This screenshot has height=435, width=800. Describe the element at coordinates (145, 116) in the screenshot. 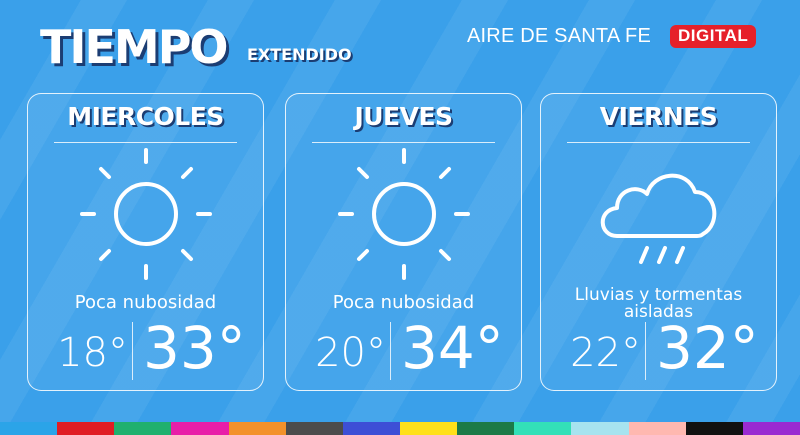

I see `forecast-day: MIERCOLES` at that location.